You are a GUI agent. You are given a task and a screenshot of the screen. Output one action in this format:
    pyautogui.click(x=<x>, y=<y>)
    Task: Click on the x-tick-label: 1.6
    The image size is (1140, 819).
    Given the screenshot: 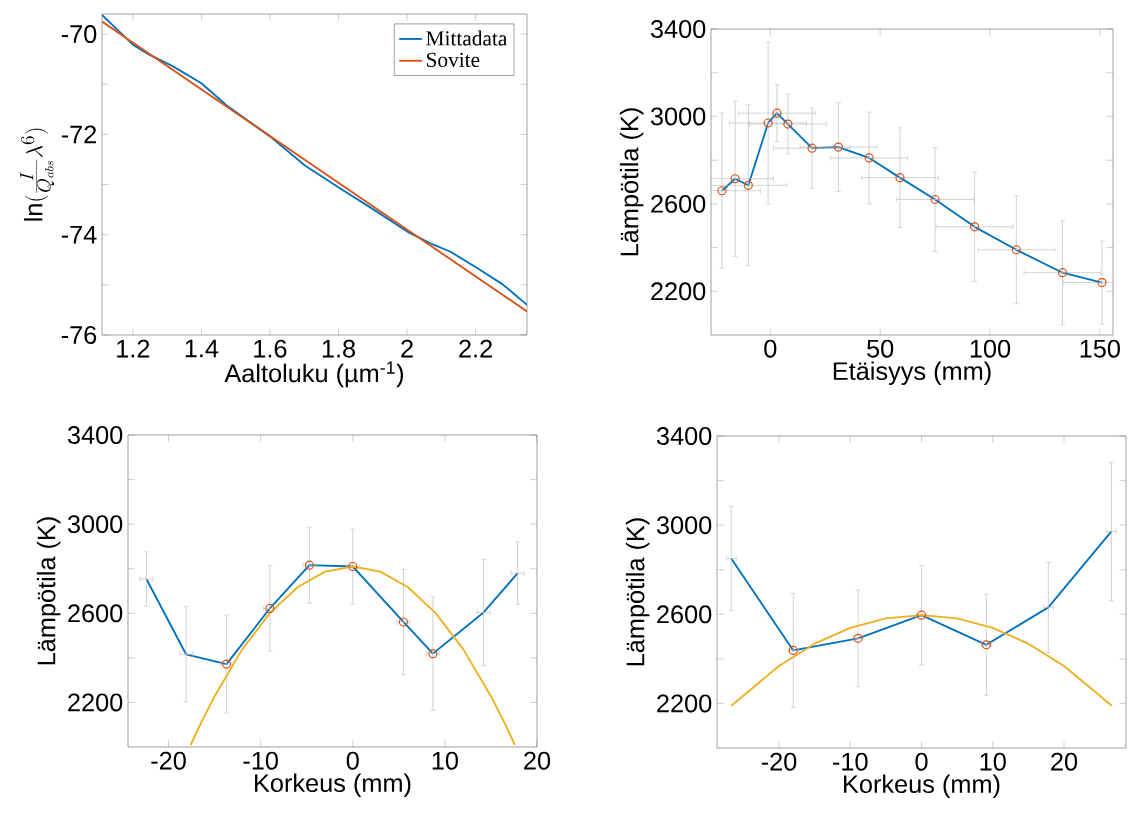 What is the action you would take?
    pyautogui.click(x=270, y=348)
    